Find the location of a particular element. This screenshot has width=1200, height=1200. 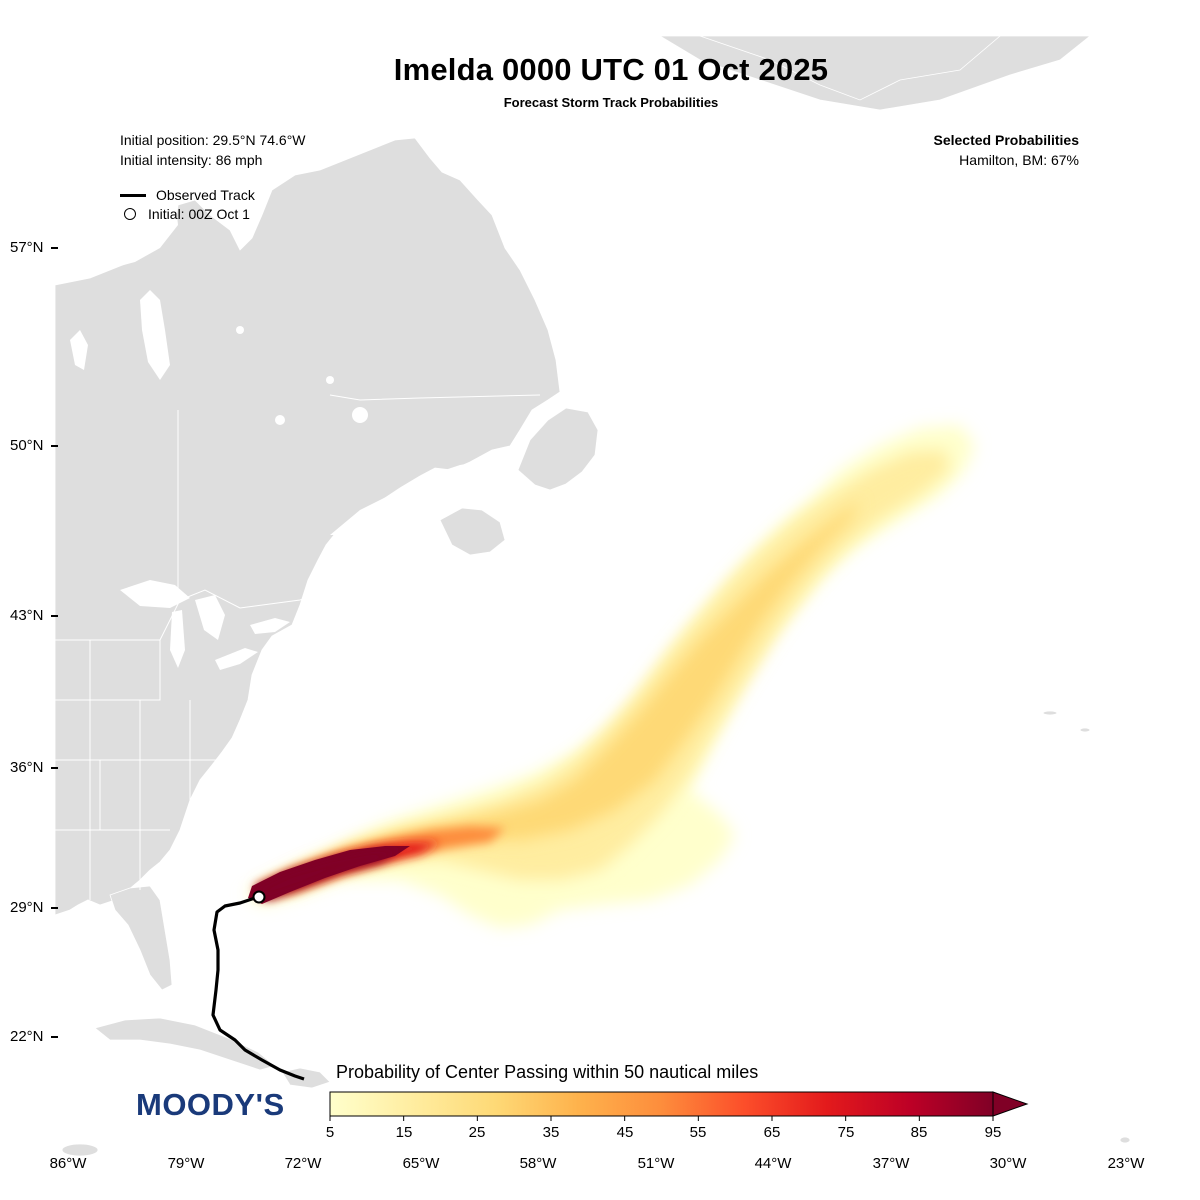

lon-label: 86°W is located at coordinates (68, 1163).